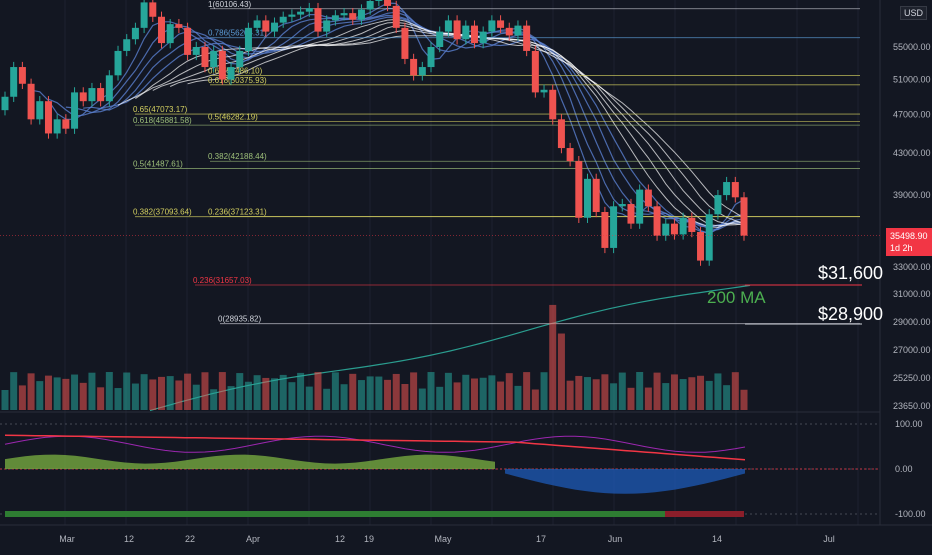 The image size is (932, 555). What do you see at coordinates (160, 109) in the screenshot?
I see `fib-level-label: 0.65(47073.17)` at bounding box center [160, 109].